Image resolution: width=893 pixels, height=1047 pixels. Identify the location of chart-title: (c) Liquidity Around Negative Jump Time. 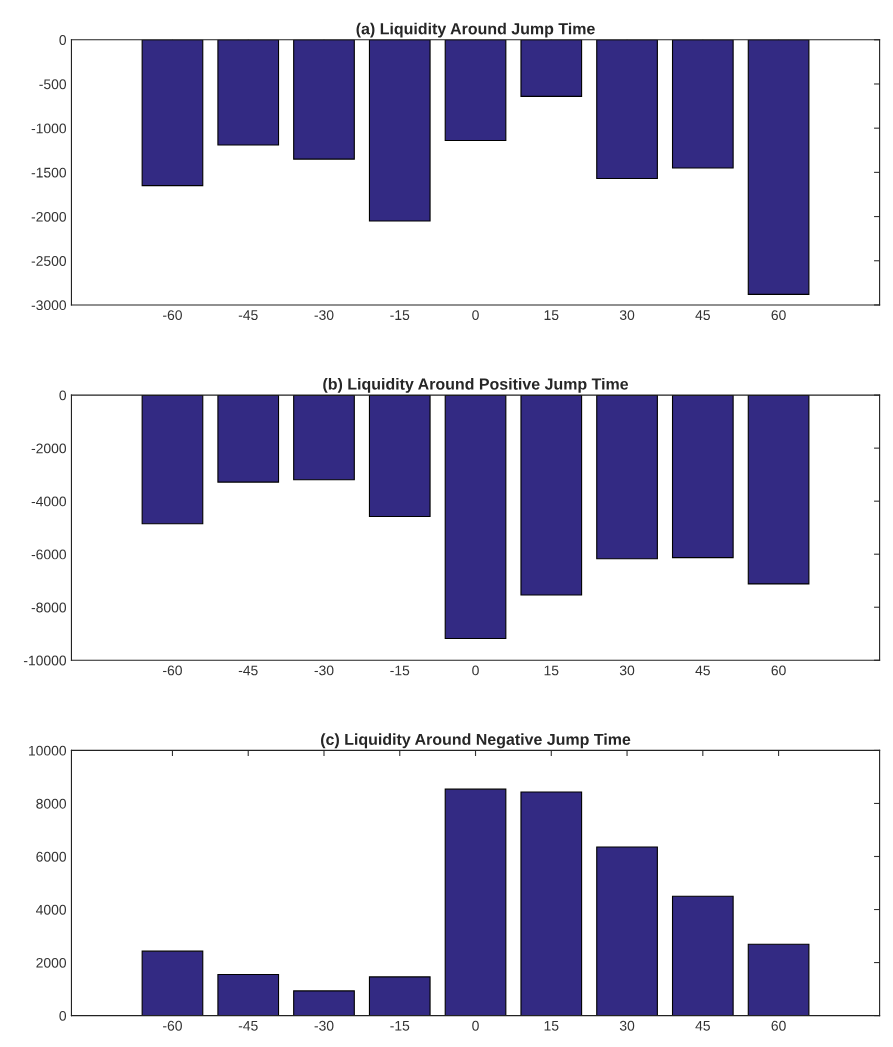
(476, 741).